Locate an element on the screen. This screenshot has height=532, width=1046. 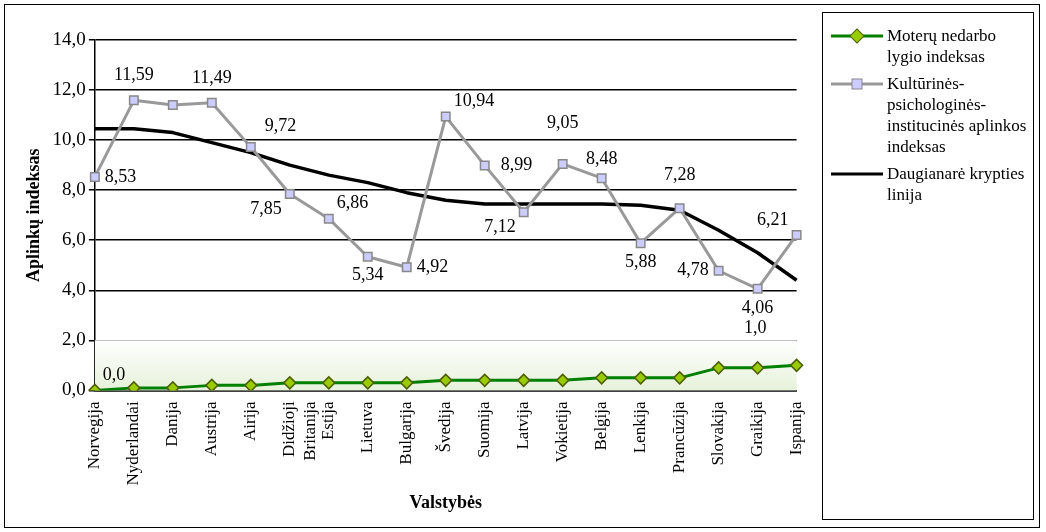
y-tick-label: 14,0 is located at coordinates (69, 38).